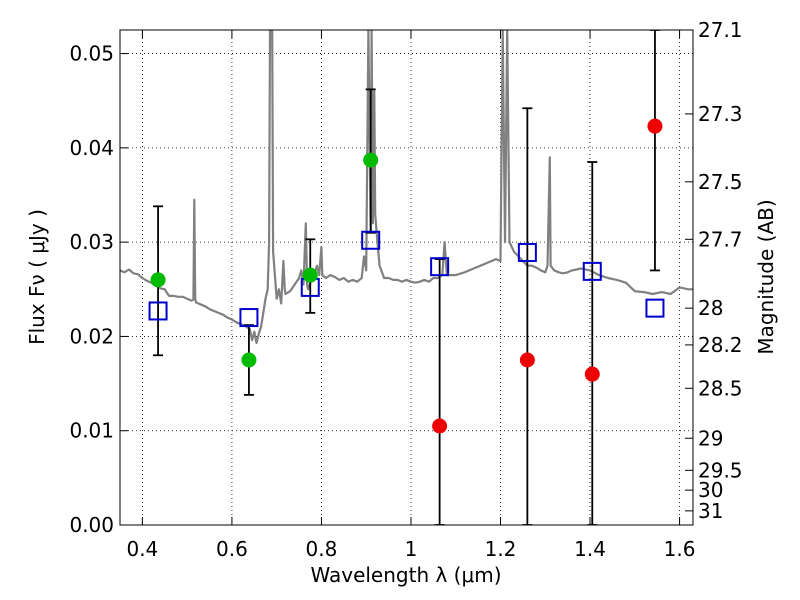  What do you see at coordinates (720, 388) in the screenshot?
I see `y2-tick-label: 28.5` at bounding box center [720, 388].